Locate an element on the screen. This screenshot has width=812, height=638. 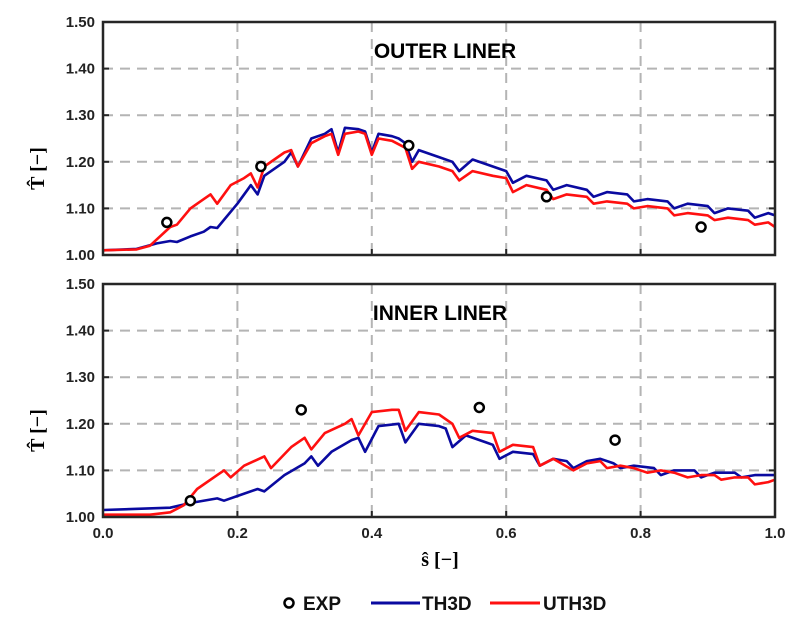
series-uth3d-line is located at coordinates (439, 462).